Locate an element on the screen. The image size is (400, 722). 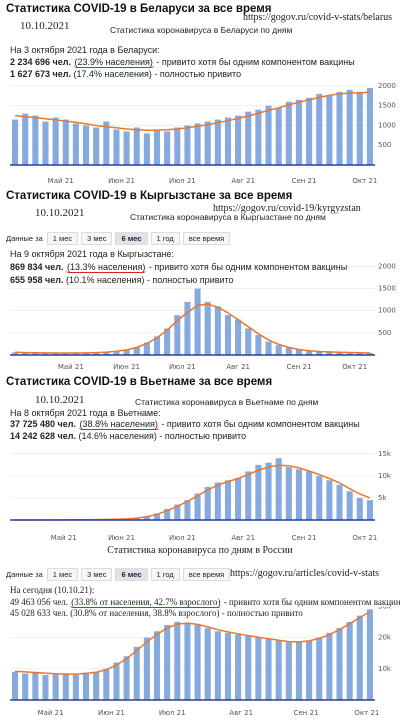
as-of: На 9 октября 2021 года в Кыргызстане: is located at coordinates (92, 254).